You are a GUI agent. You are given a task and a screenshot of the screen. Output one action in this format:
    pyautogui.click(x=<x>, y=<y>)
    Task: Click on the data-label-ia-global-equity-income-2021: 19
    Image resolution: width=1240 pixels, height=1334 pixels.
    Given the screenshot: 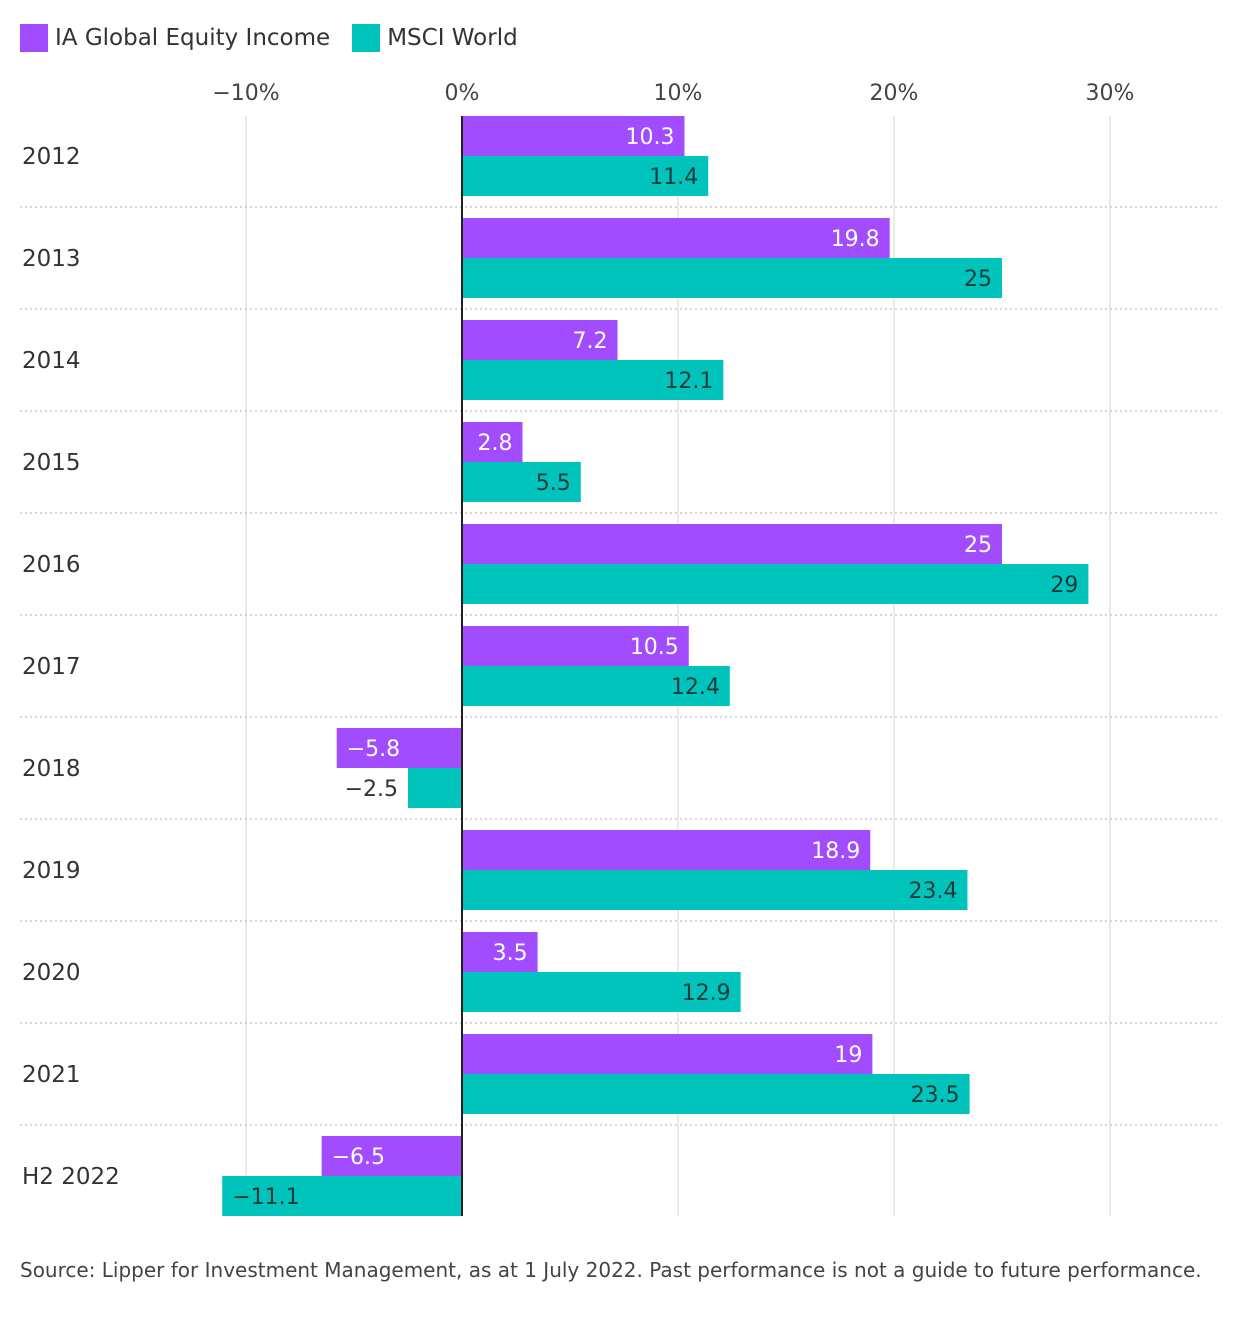 What is the action you would take?
    pyautogui.click(x=848, y=1055)
    